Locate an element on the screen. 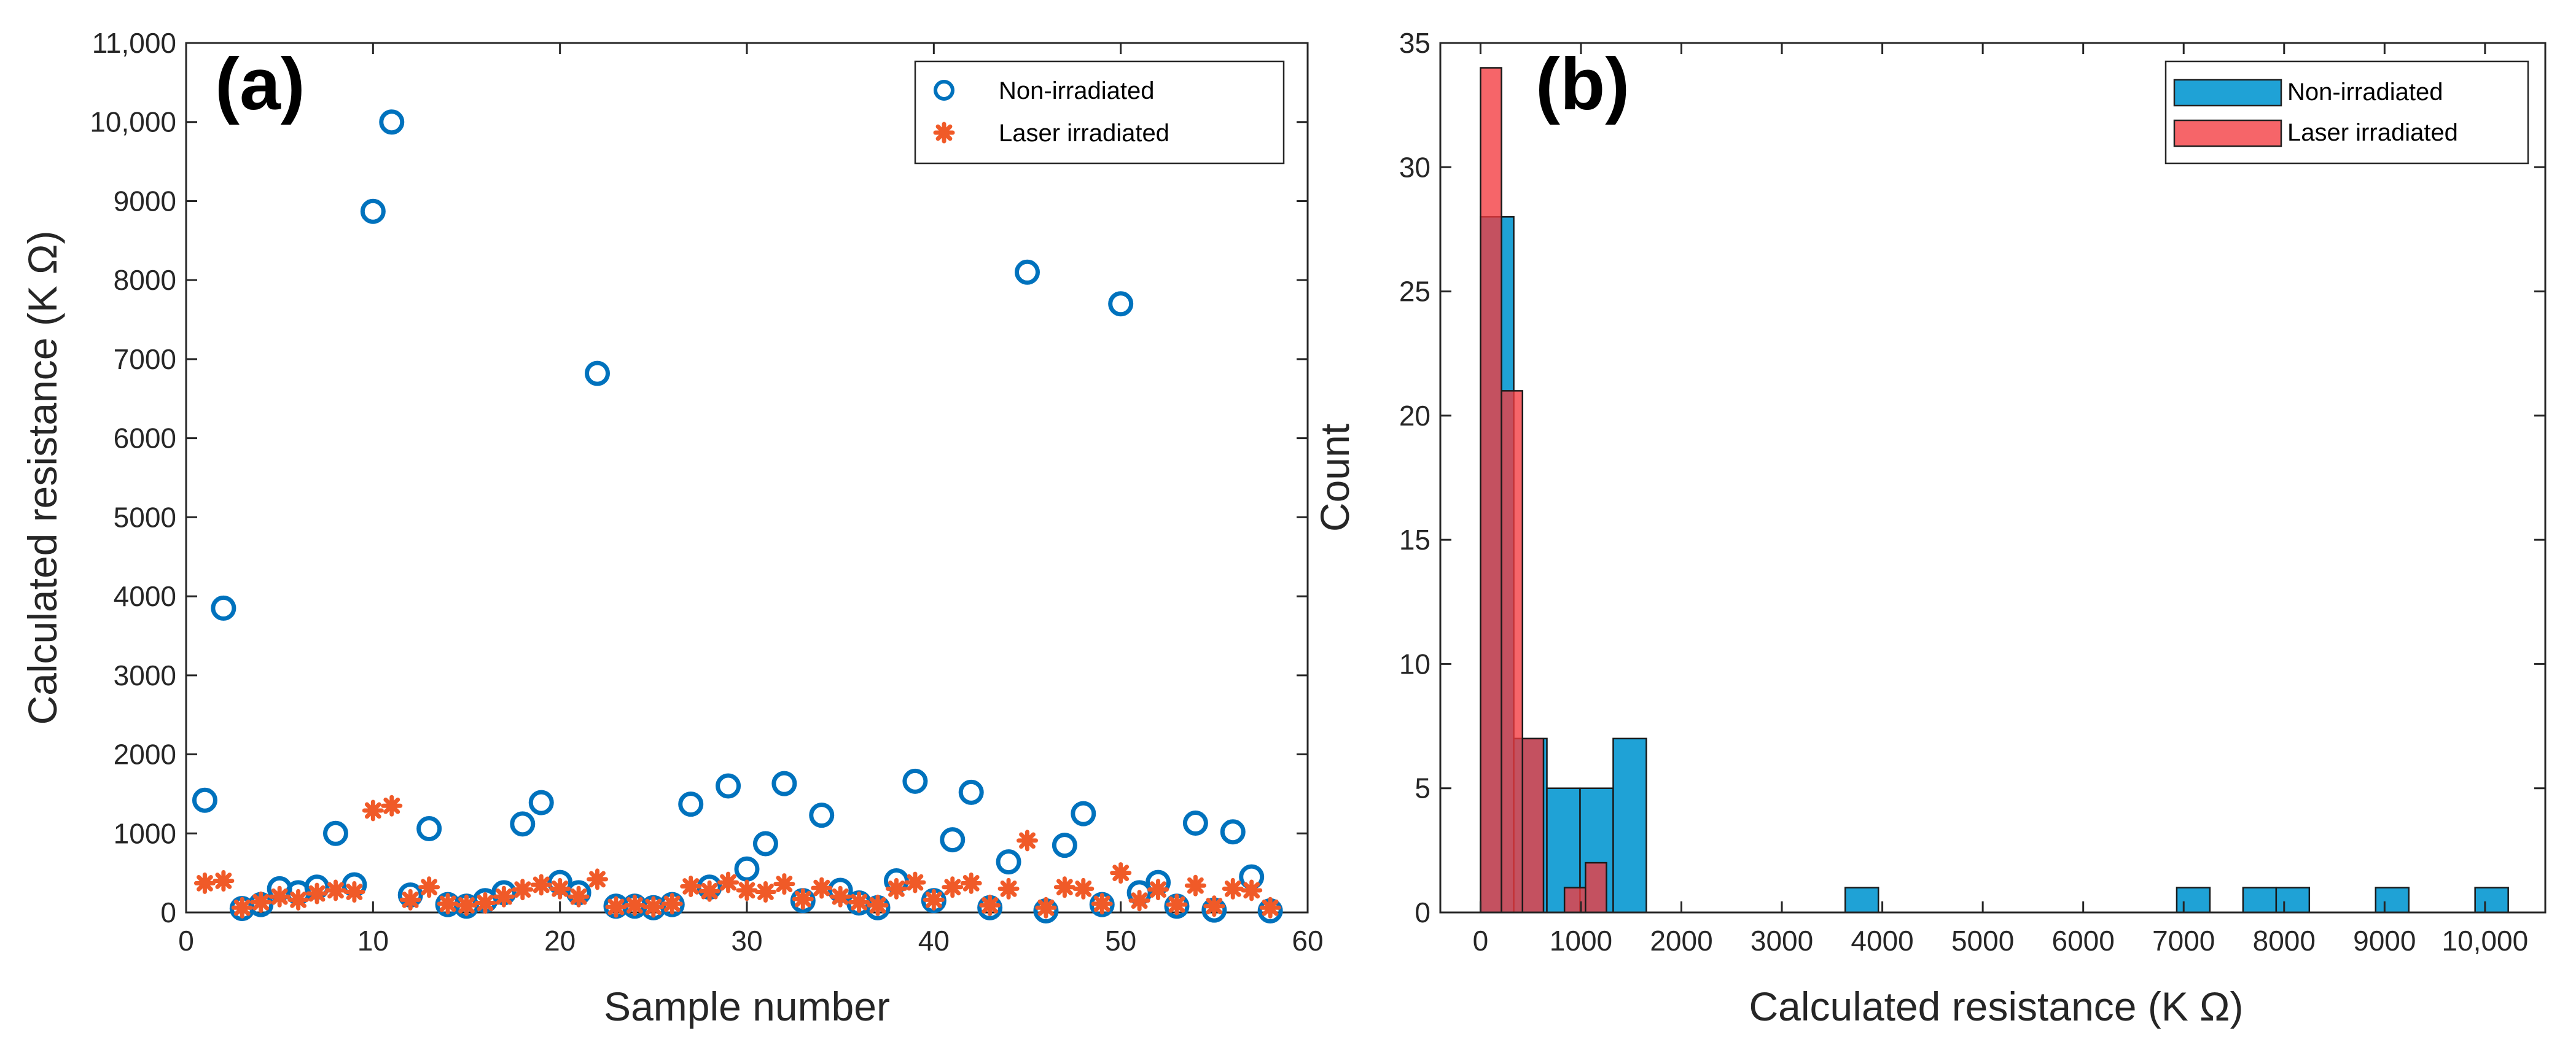  panel-a-legend: Non-irradiated Laser irradiated is located at coordinates (1099, 113).